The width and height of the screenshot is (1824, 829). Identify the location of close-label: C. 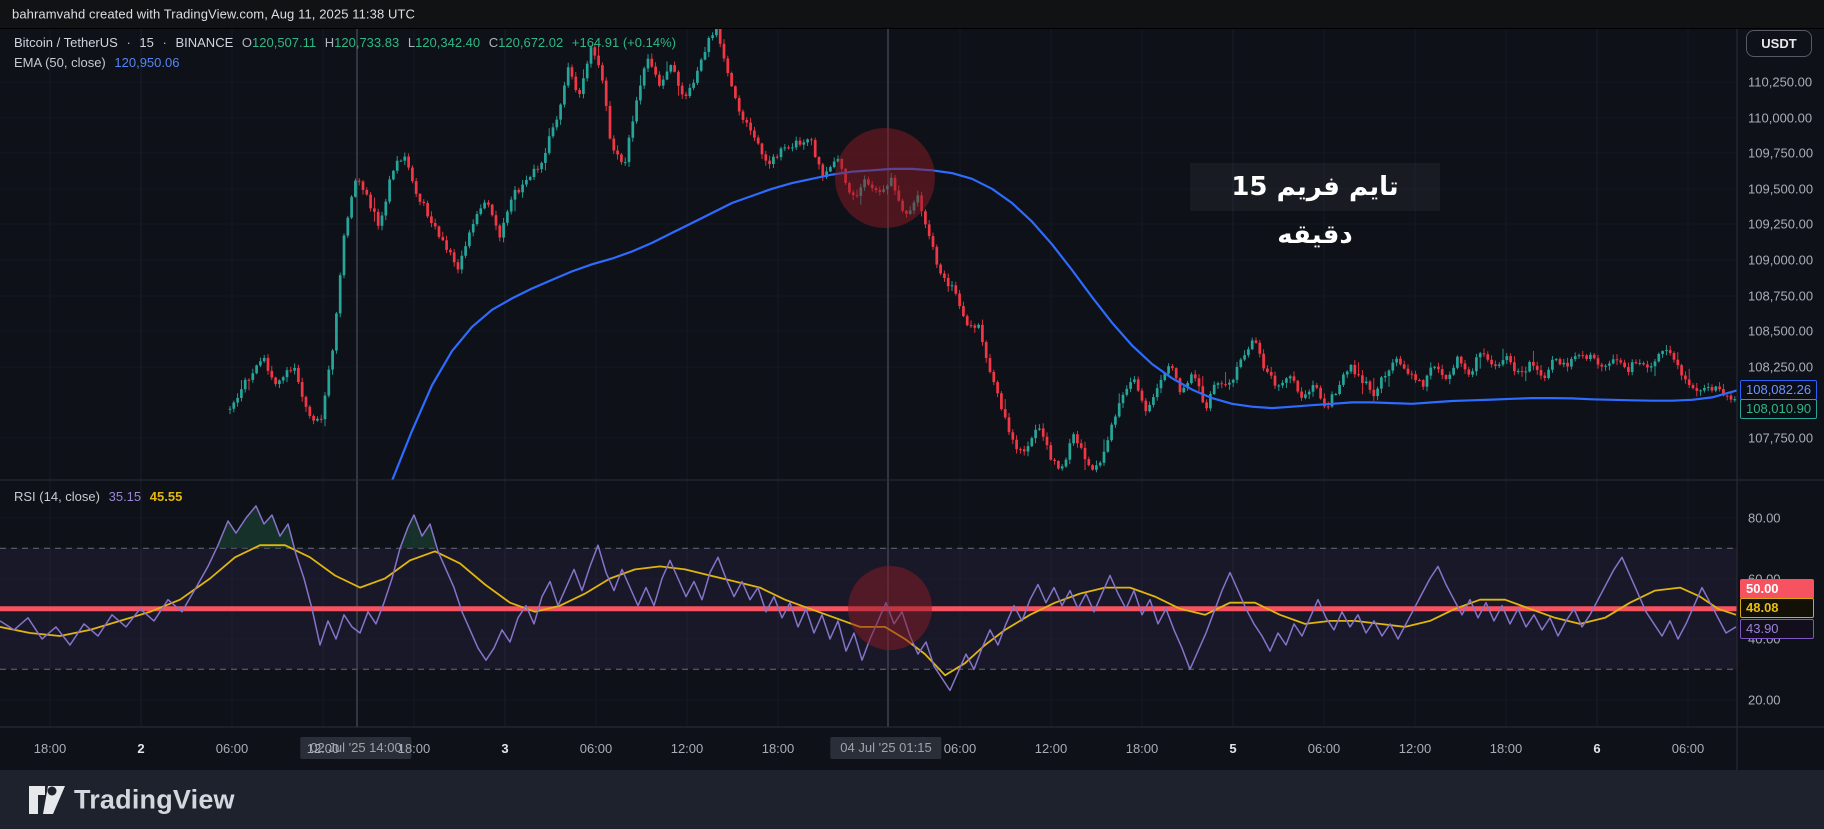
(493, 42).